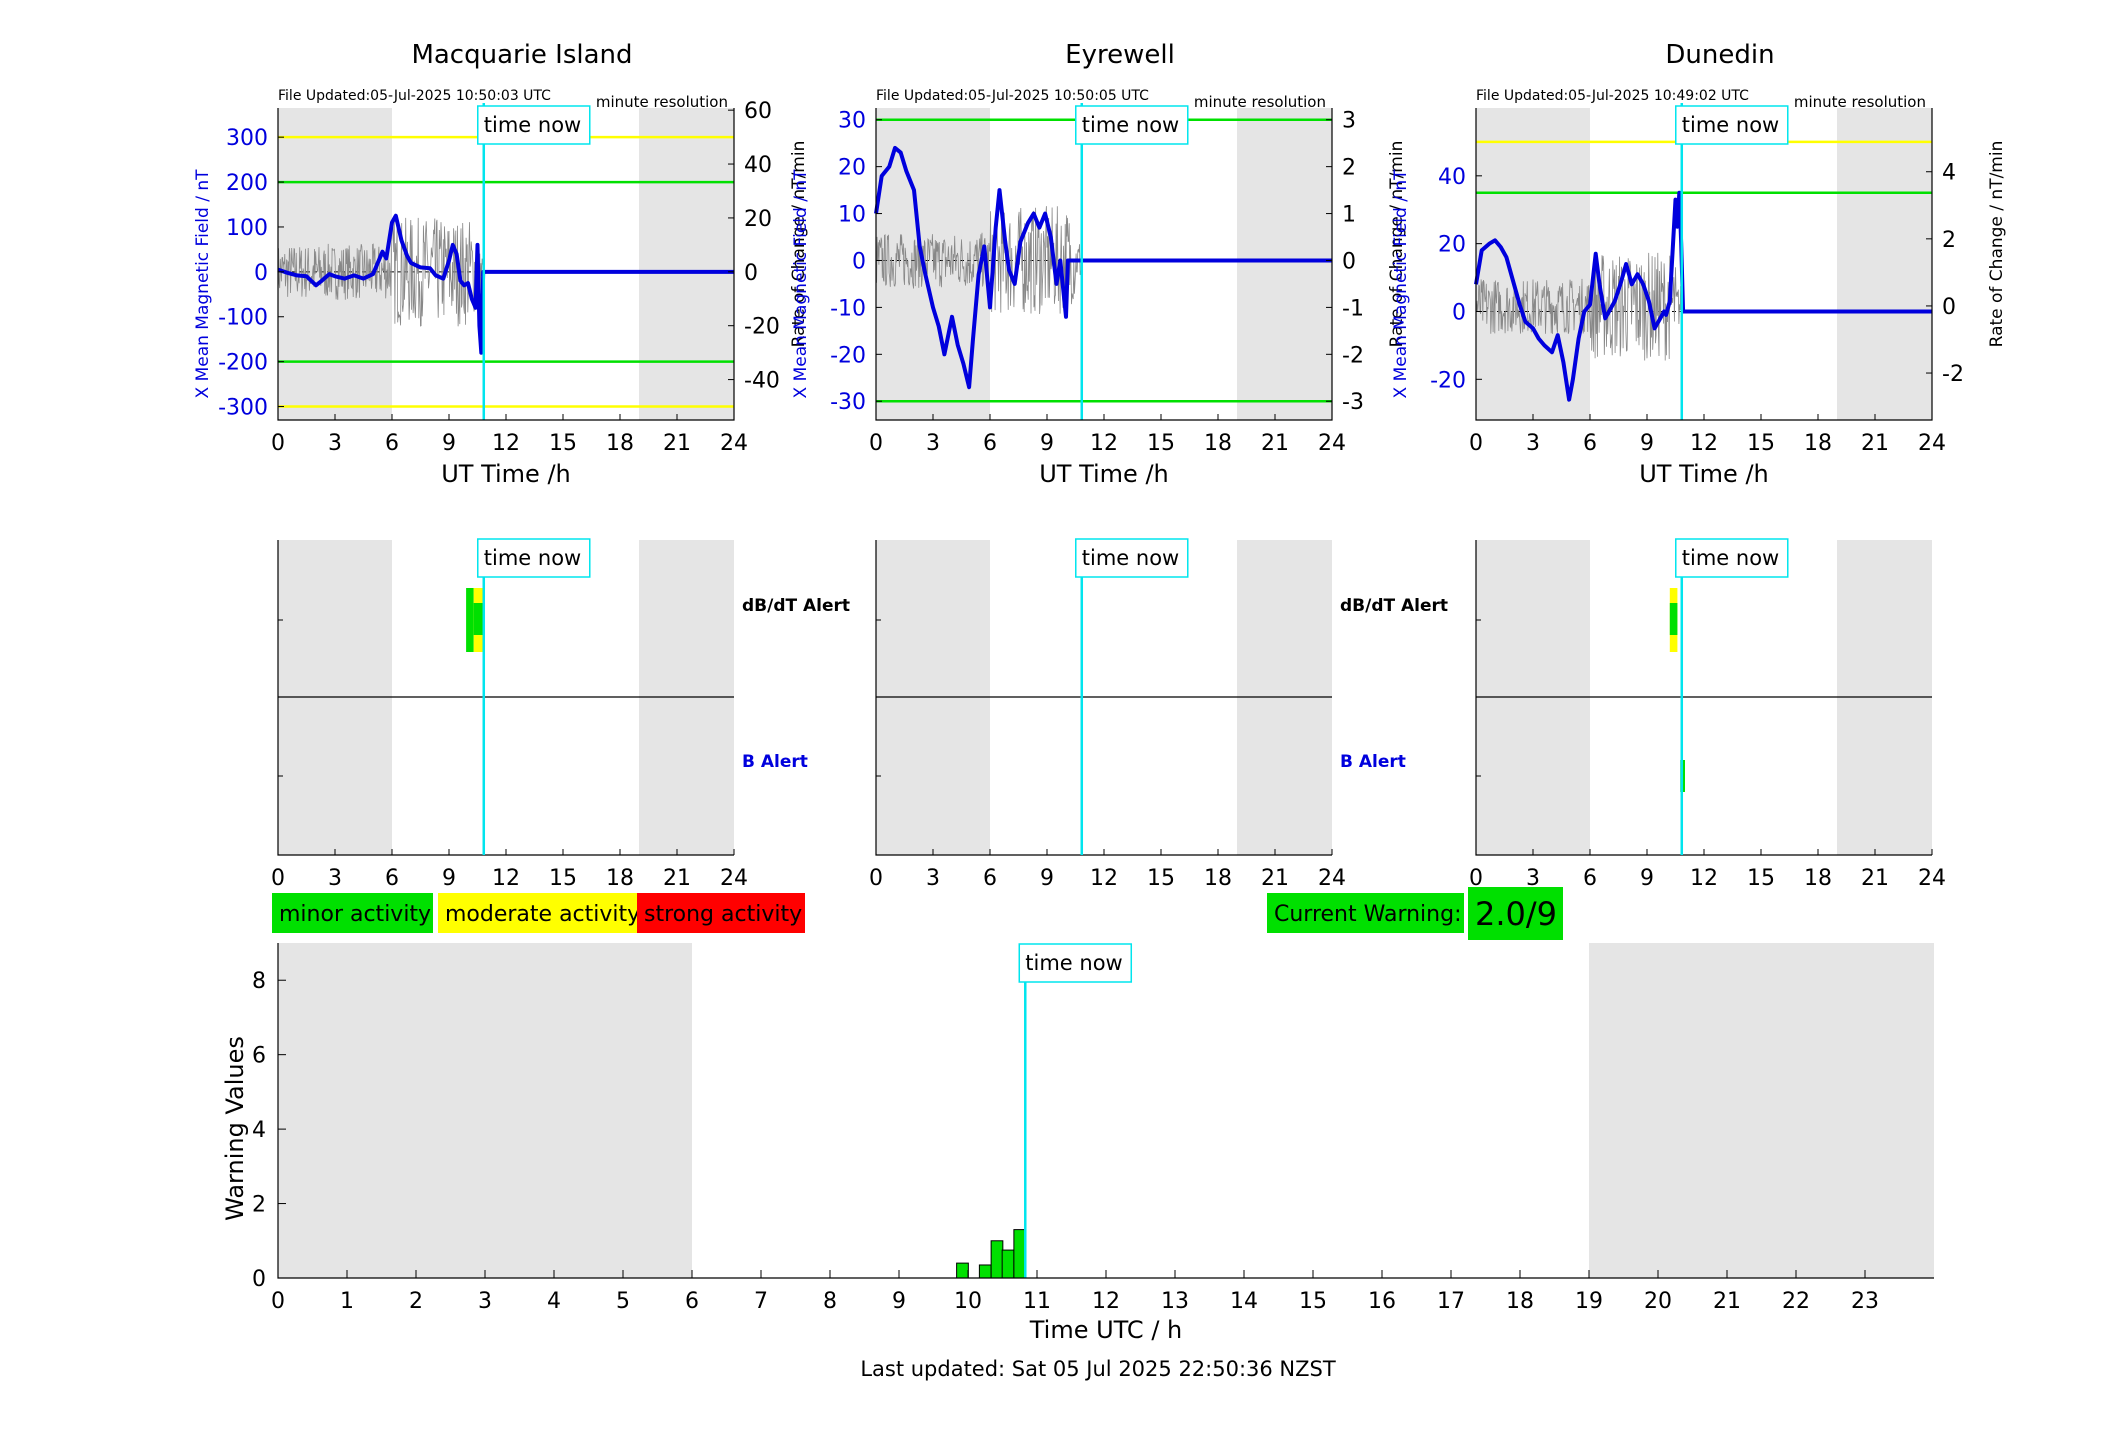 Image resolution: width=2117 pixels, height=1437 pixels. I want to click on file-updated-label: File Updated:05-Jul-2025 10:49:02 UTC, so click(1612, 96).